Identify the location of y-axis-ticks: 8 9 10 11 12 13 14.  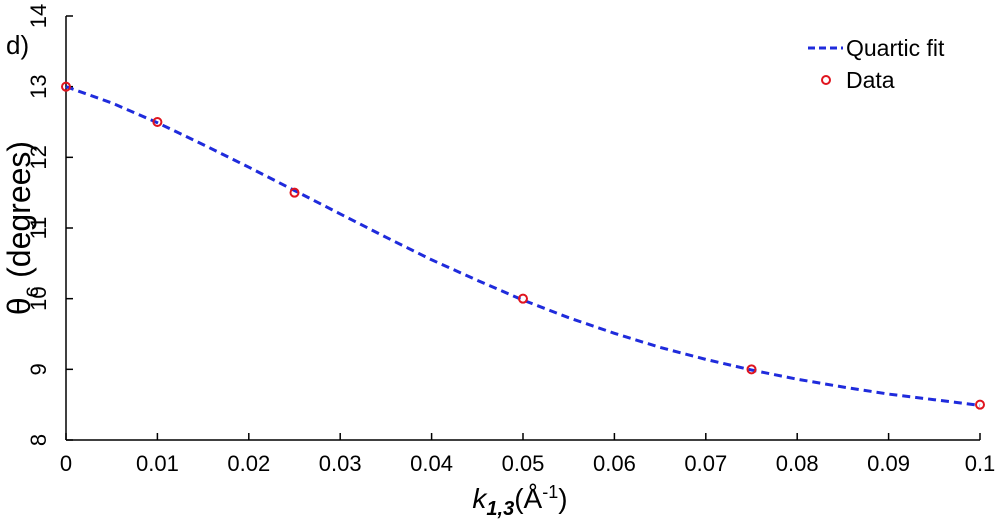
(49, 225).